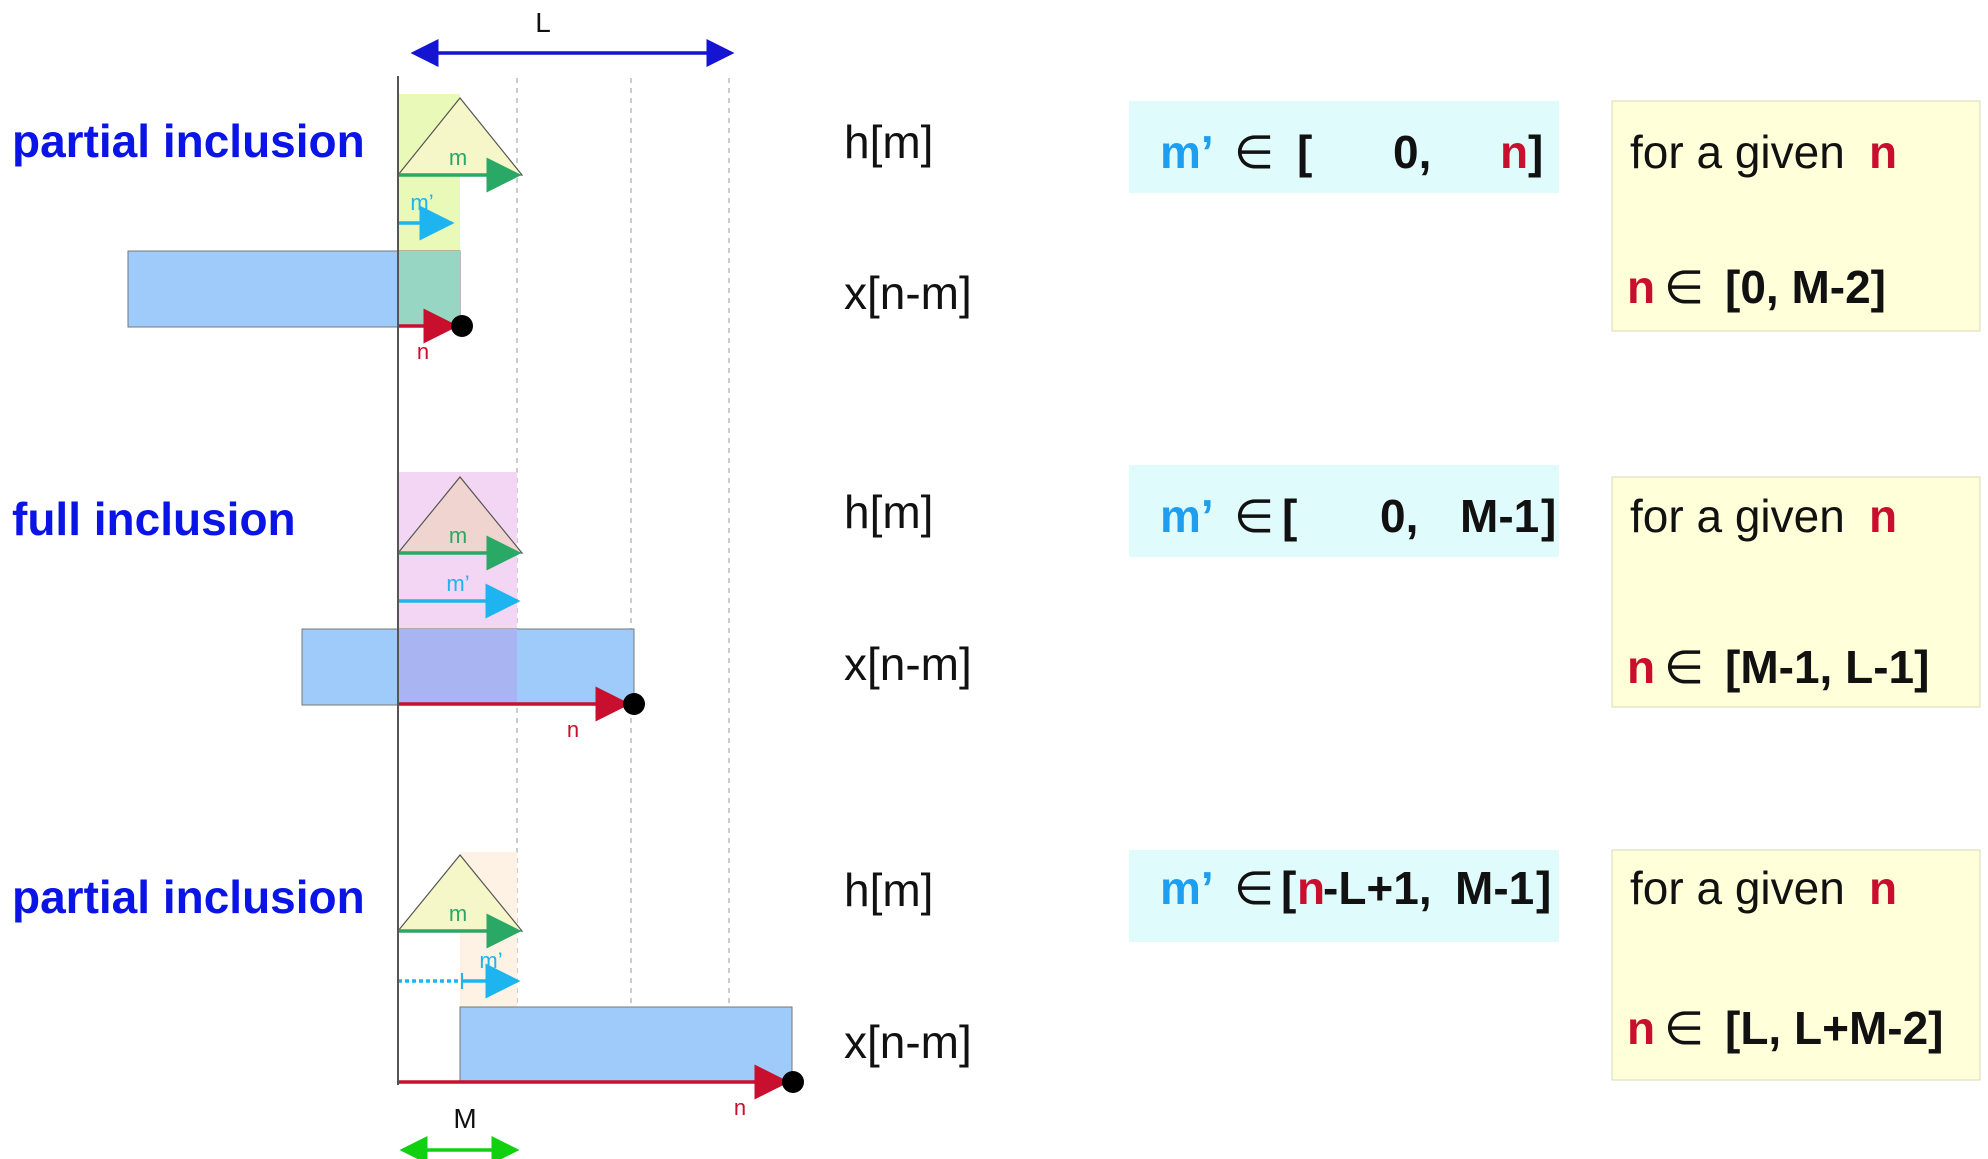  Describe the element at coordinates (600, 986) in the screenshot. I see `row-3-diagram: m m’ n` at that location.